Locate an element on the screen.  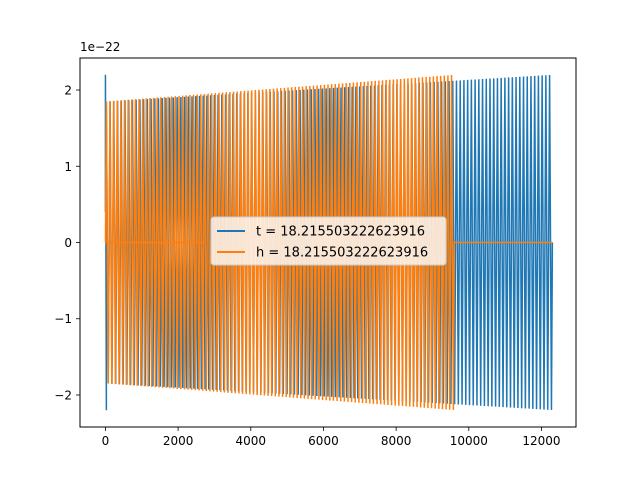
x-tick-label: 8000 is located at coordinates (396, 441).